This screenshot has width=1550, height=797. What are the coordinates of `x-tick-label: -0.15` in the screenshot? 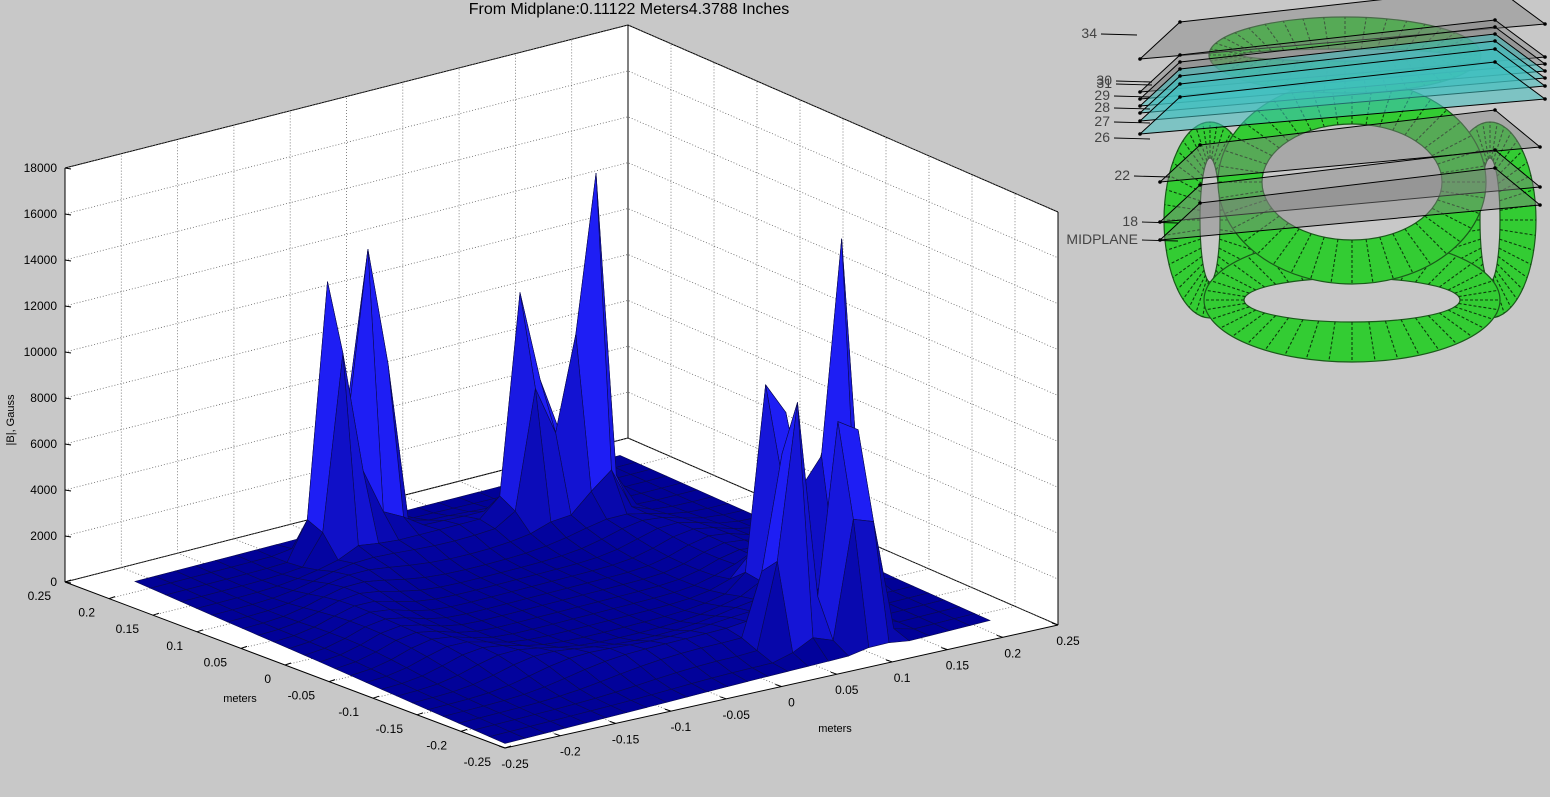 It's located at (626, 739).